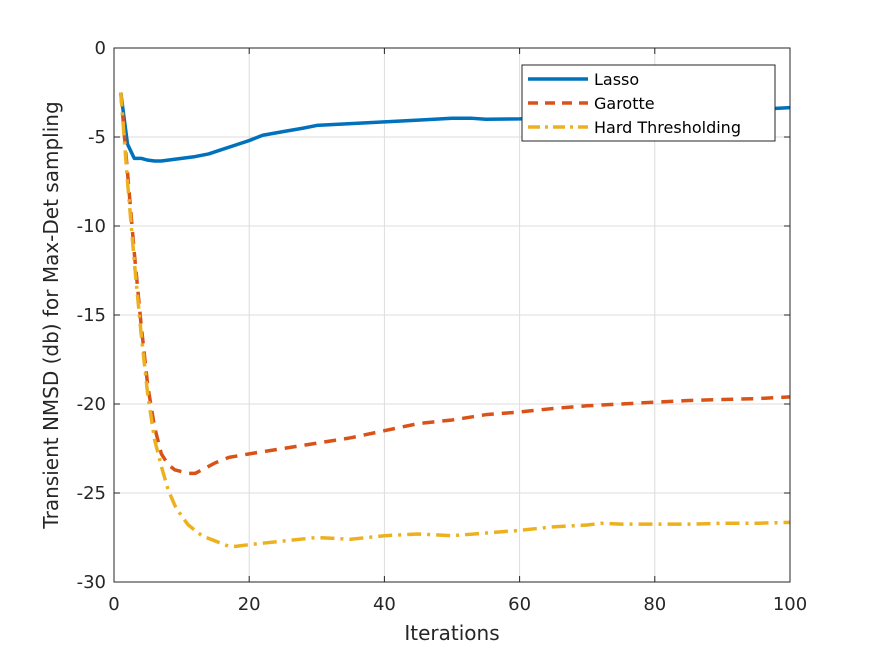  Describe the element at coordinates (654, 604) in the screenshot. I see `x-tick-label: 80` at that location.